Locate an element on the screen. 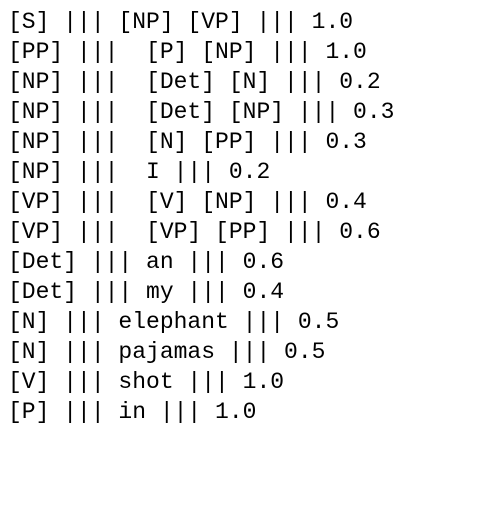 Image resolution: width=490 pixels, height=520 pixels. grammar-rule: [NP] ||| [Det] [NP] ||| 0.3 is located at coordinates (201, 112).